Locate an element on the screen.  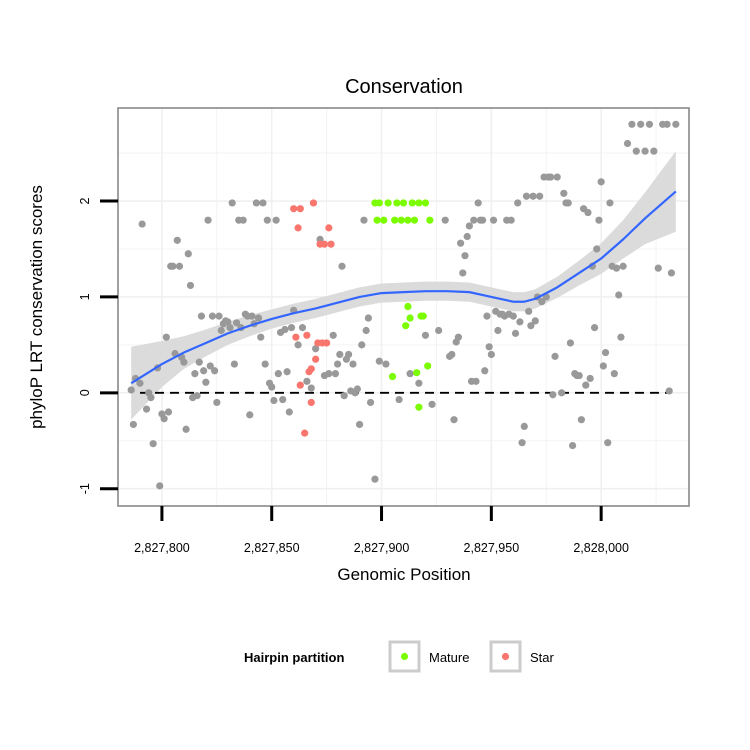
x-tick-label: 2,827,850 is located at coordinates (272, 548).